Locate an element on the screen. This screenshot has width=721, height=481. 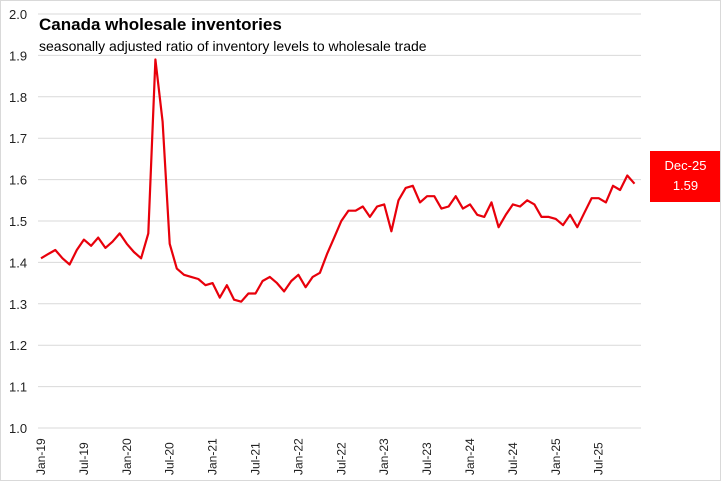
x-tick-label: Jan-19 is located at coordinates (41, 456).